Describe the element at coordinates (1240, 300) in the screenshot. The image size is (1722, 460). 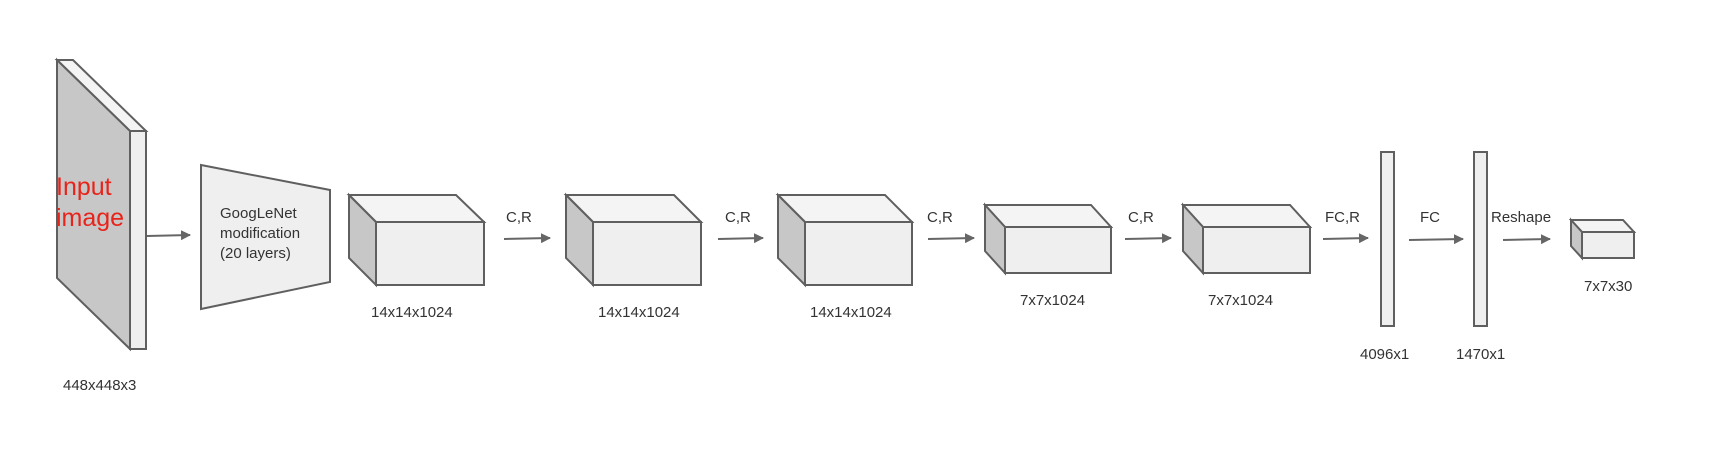
I see `feature-block-5-dims: 7x7x1024` at that location.